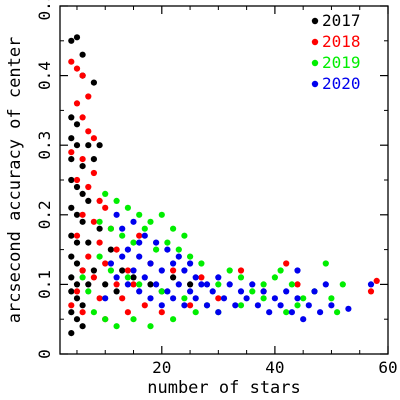  I want to click on legend-item-2017: 2017, so click(336, 20).